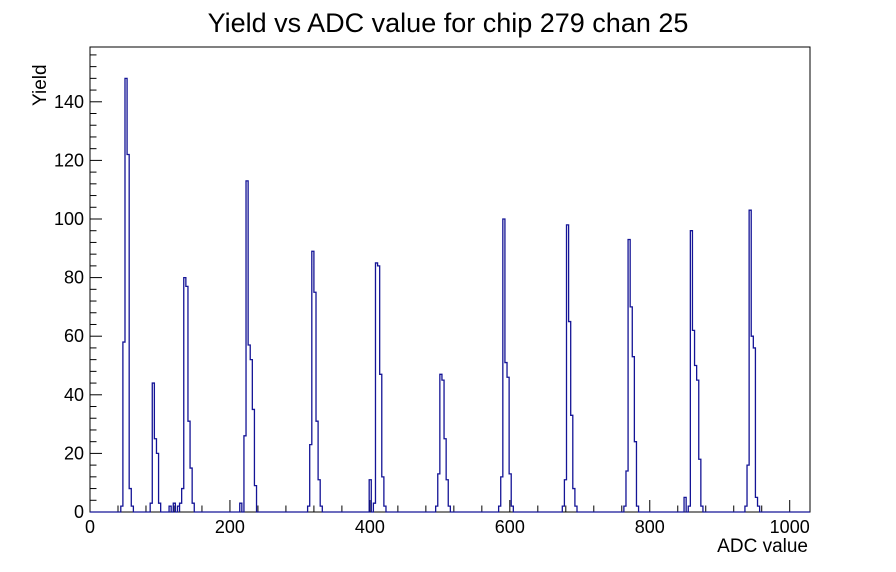 This screenshot has height=572, width=896. What do you see at coordinates (448, 23) in the screenshot?
I see `chart-title: Yield vs ADC value for chip 279 chan 25` at bounding box center [448, 23].